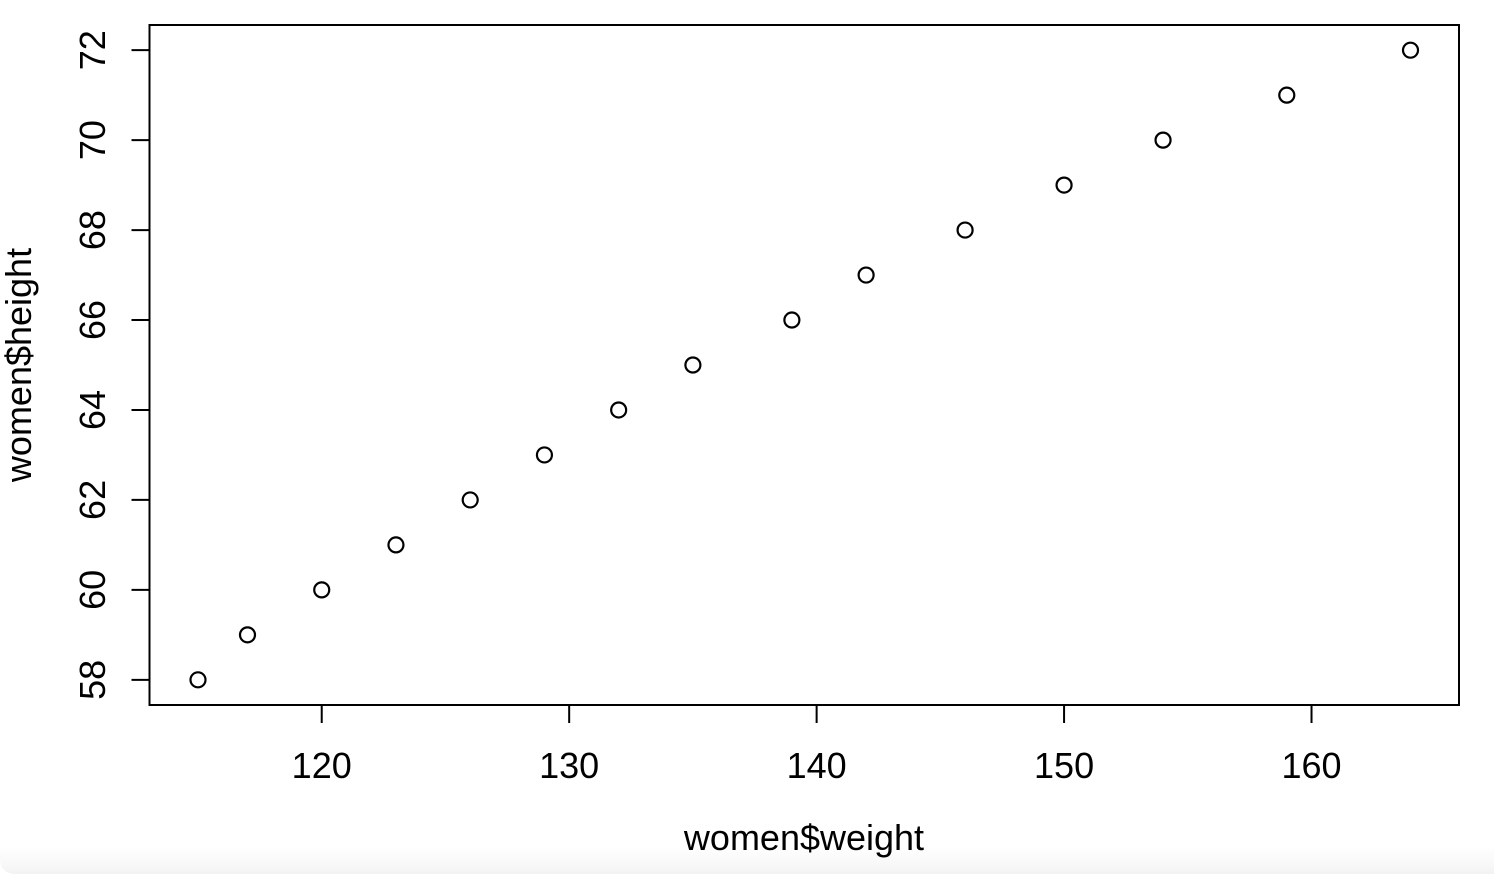 This screenshot has height=874, width=1494. What do you see at coordinates (92, 230) in the screenshot?
I see `y-tick-label: 68` at bounding box center [92, 230].